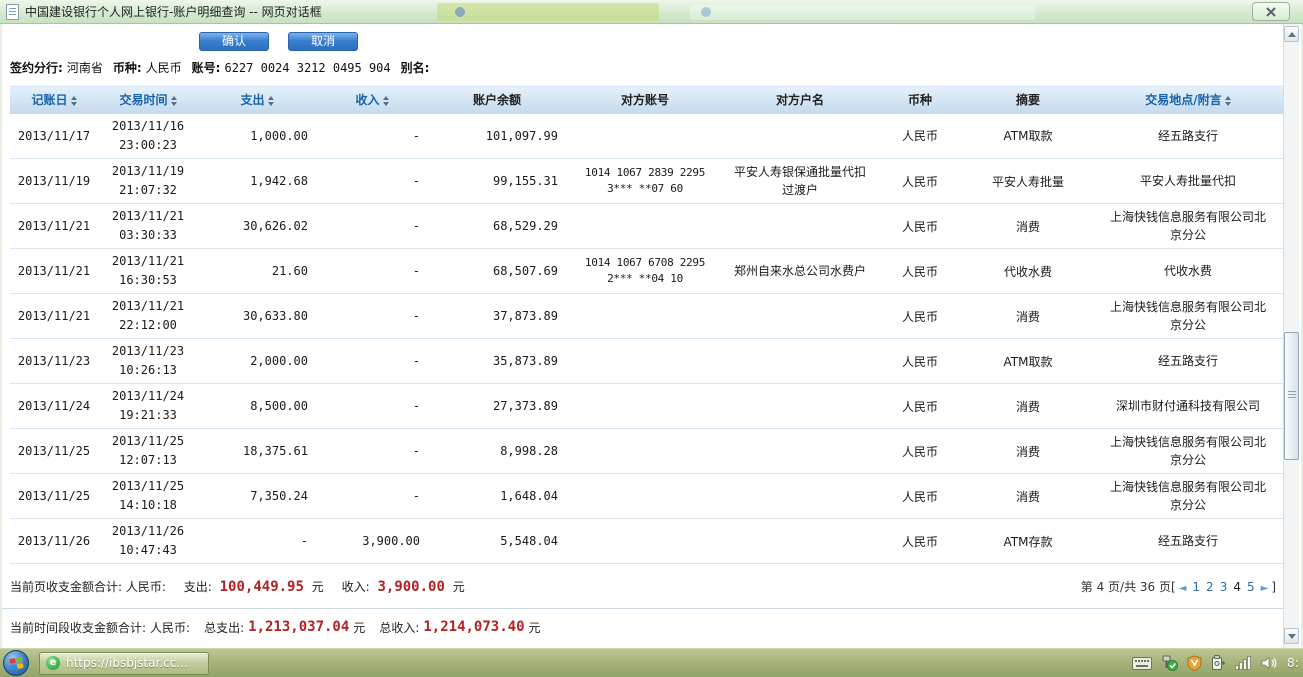 The image size is (1303, 677). Describe the element at coordinates (1169, 663) in the screenshot. I see `usb-device-icon` at that location.